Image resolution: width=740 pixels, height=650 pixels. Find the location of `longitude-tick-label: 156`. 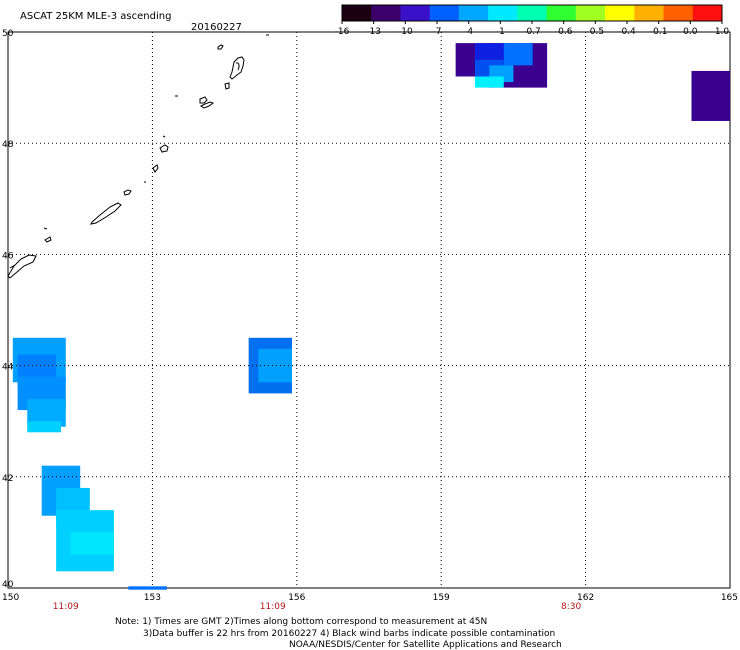

longitude-tick-label: 156 is located at coordinates (296, 598).